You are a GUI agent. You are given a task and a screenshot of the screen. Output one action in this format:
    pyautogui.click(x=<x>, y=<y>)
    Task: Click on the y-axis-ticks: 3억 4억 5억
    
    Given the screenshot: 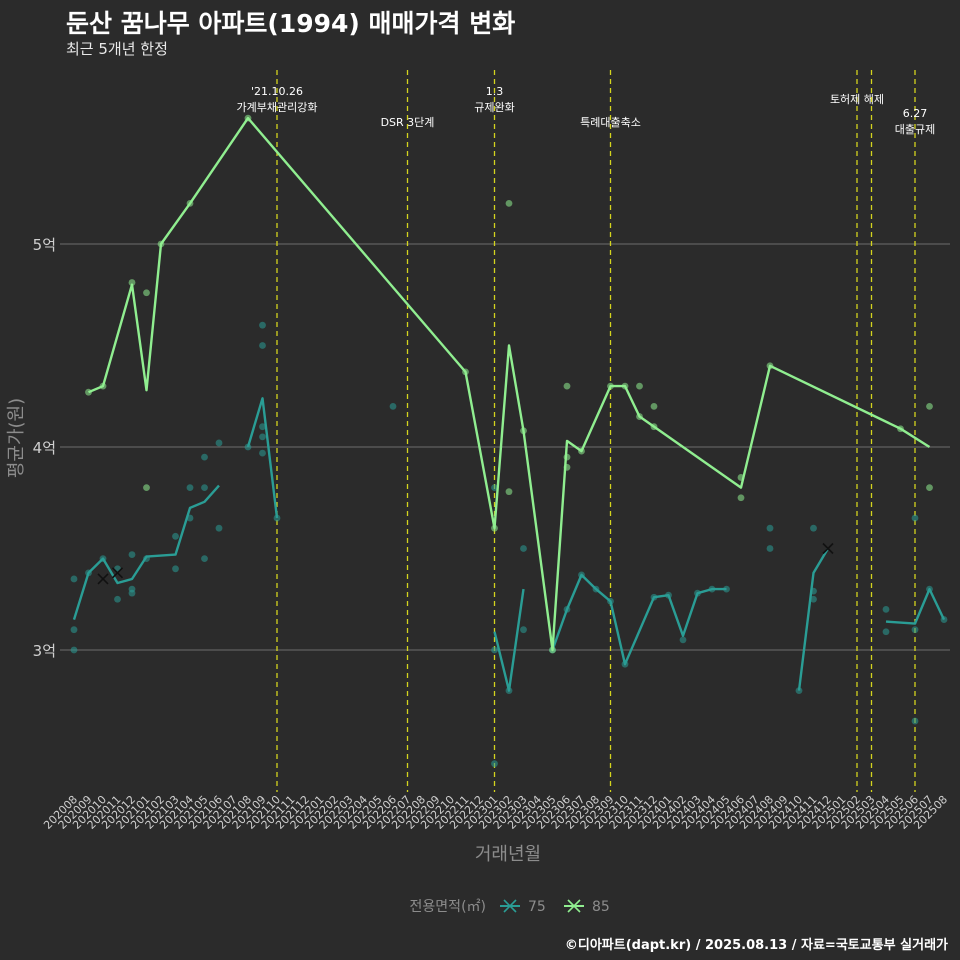 What is the action you would take?
    pyautogui.click(x=44, y=448)
    